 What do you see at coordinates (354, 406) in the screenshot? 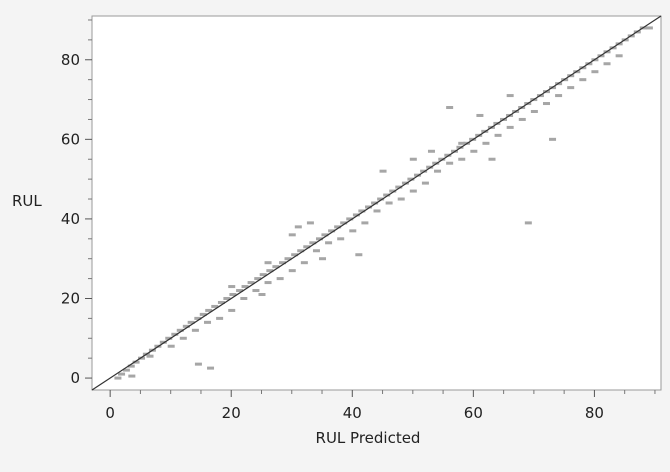
I see `x-axis-ticks: 0 20 40 60 80` at bounding box center [354, 406].